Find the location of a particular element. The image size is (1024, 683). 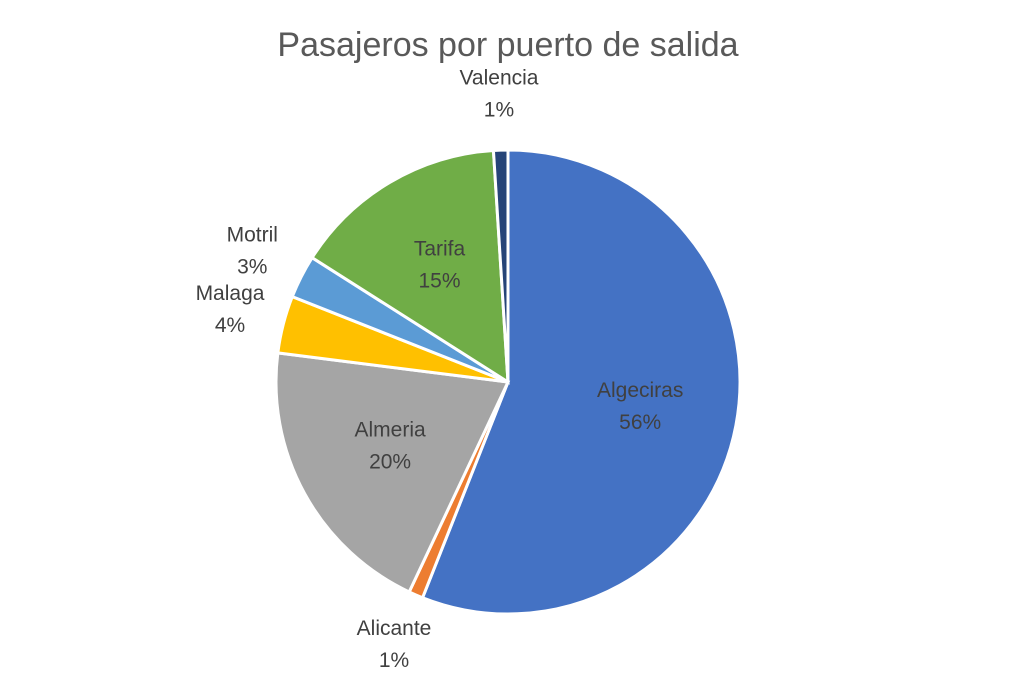

slice-label: Motril is located at coordinates (252, 234).